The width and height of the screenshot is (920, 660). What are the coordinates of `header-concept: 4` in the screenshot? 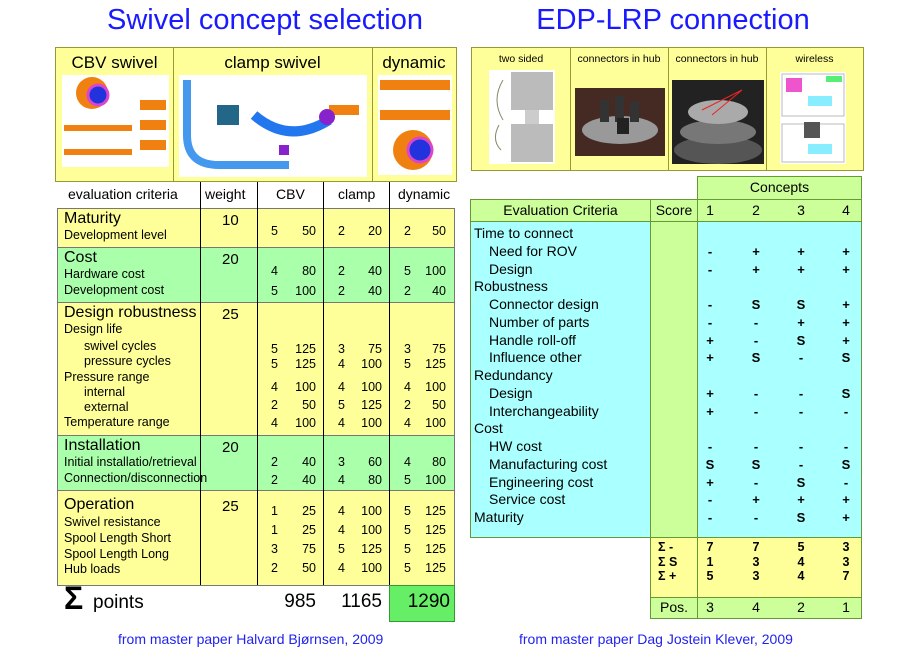 It's located at (846, 210).